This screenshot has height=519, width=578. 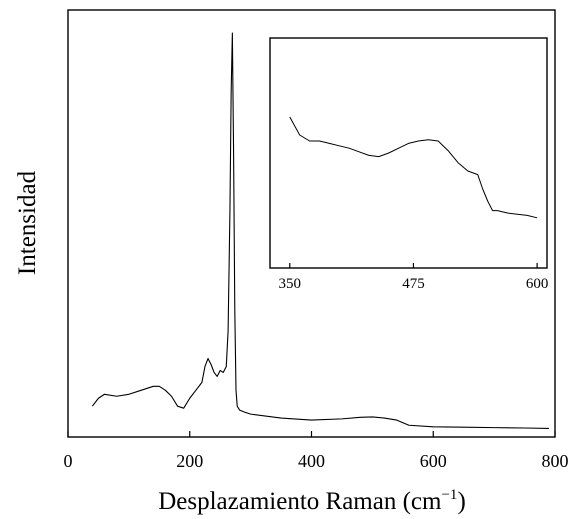 I want to click on main-x-tick-label: 0, so click(x=68, y=461).